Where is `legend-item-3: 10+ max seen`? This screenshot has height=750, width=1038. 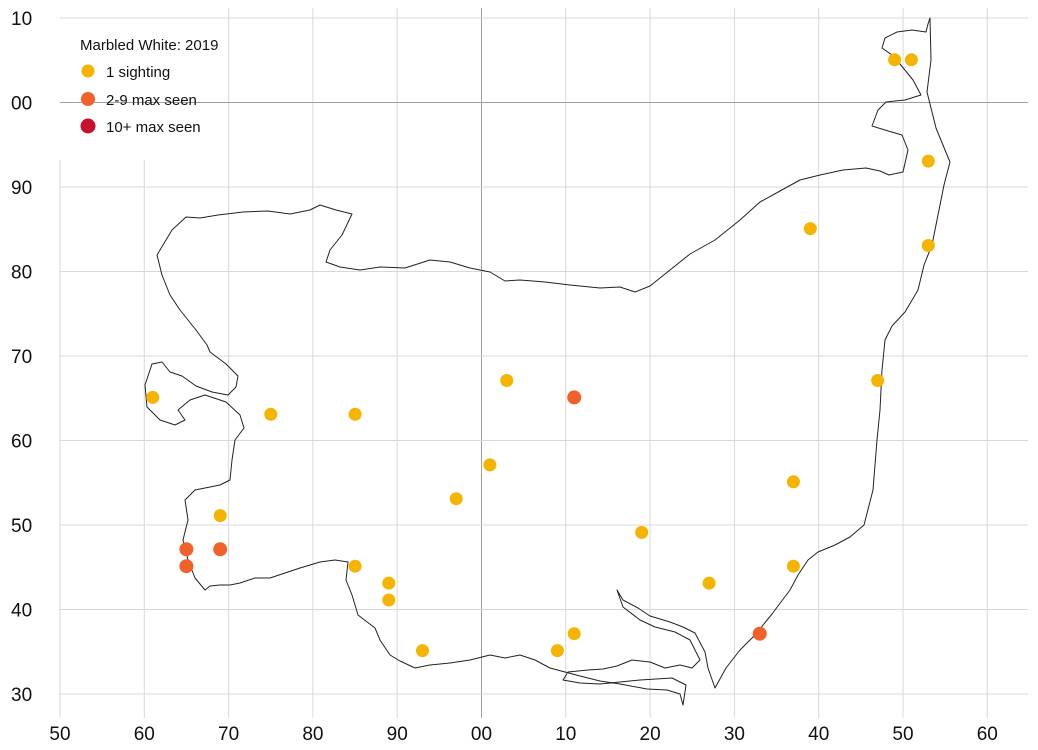 legend-item-3: 10+ max seen is located at coordinates (140, 127).